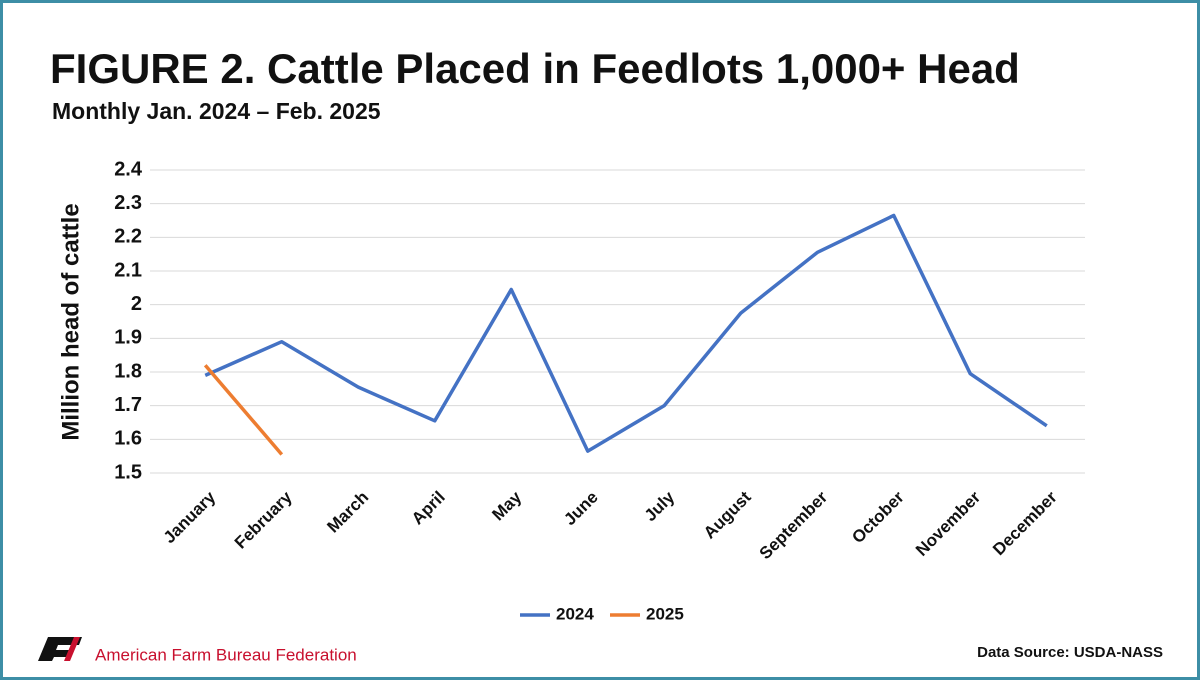  I want to click on y-tick-label: 1.8, so click(128, 371).